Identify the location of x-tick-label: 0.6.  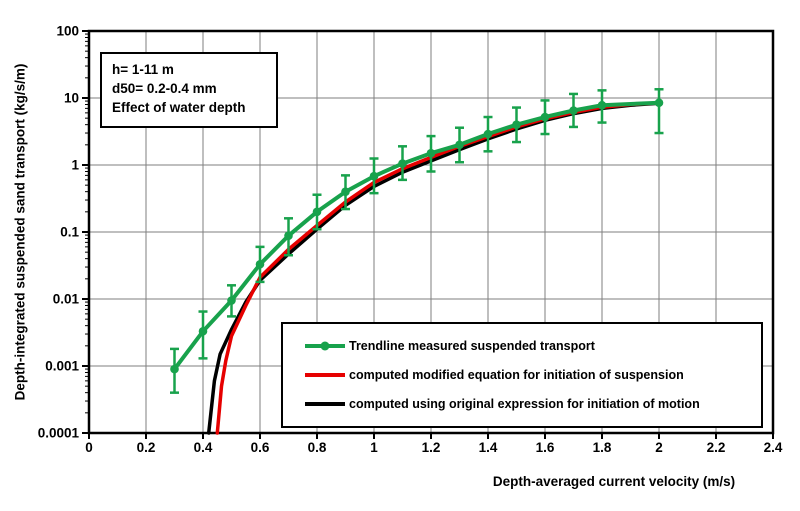
(260, 447).